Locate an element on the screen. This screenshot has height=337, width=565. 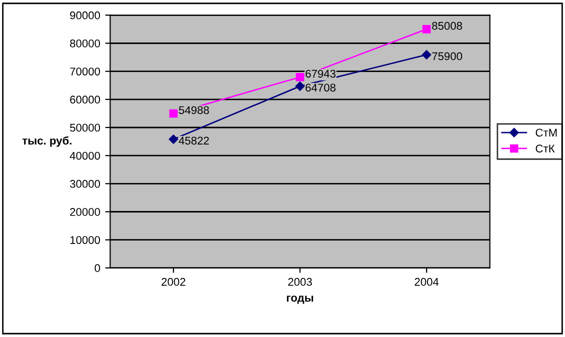
y-tick-label: 30000 is located at coordinates (85, 184).